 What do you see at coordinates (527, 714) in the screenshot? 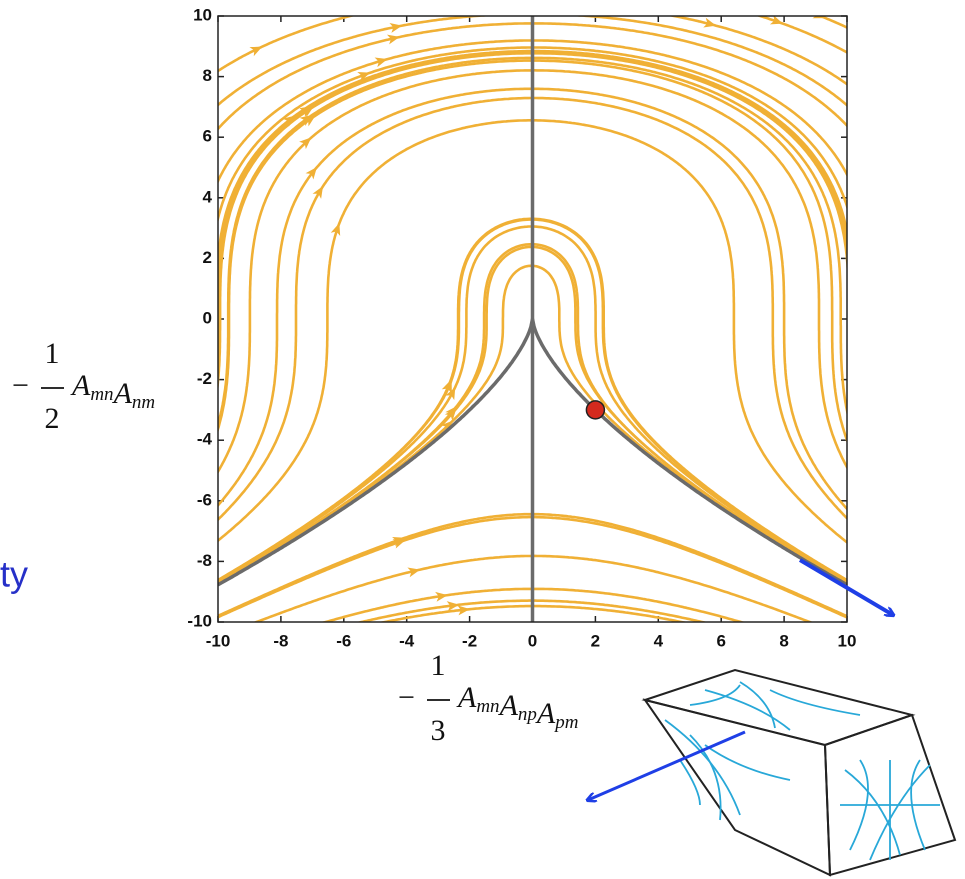
I see `label-subscript: np` at bounding box center [527, 714].